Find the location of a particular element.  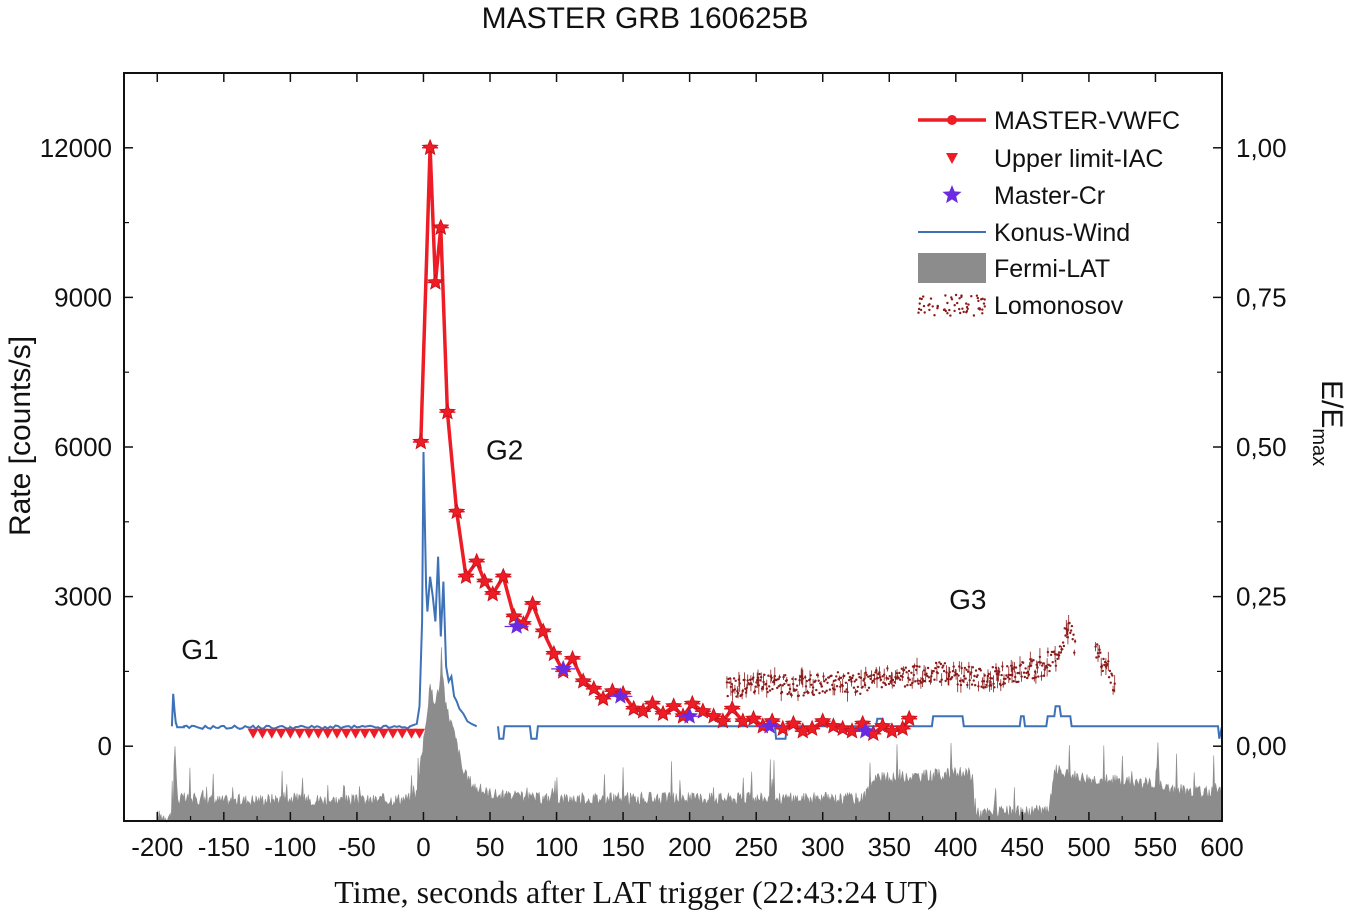

y-tick-label: 12000 is located at coordinates (76, 148).